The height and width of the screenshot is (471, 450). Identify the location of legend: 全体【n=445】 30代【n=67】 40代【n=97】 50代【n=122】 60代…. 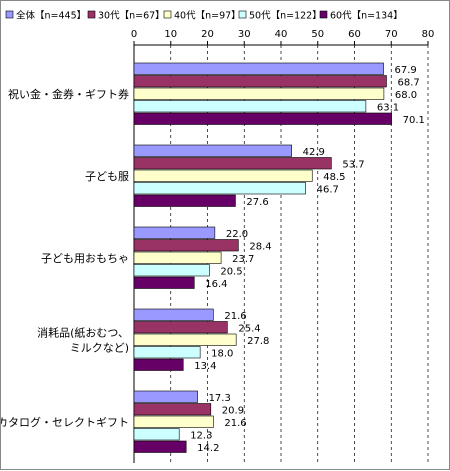
(204, 16).